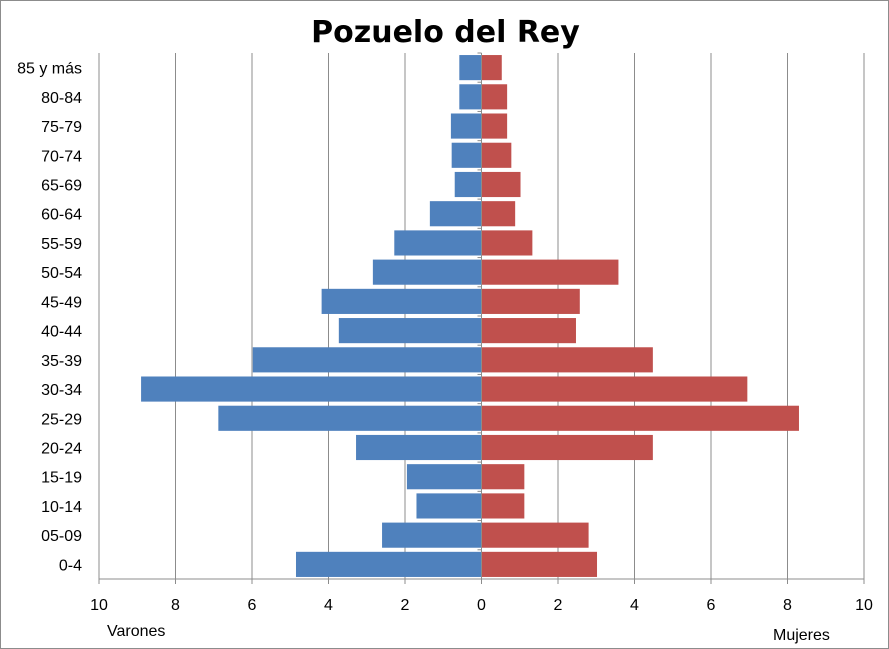 The height and width of the screenshot is (649, 889). I want to click on y-tick-label: 15-19, so click(61, 478).